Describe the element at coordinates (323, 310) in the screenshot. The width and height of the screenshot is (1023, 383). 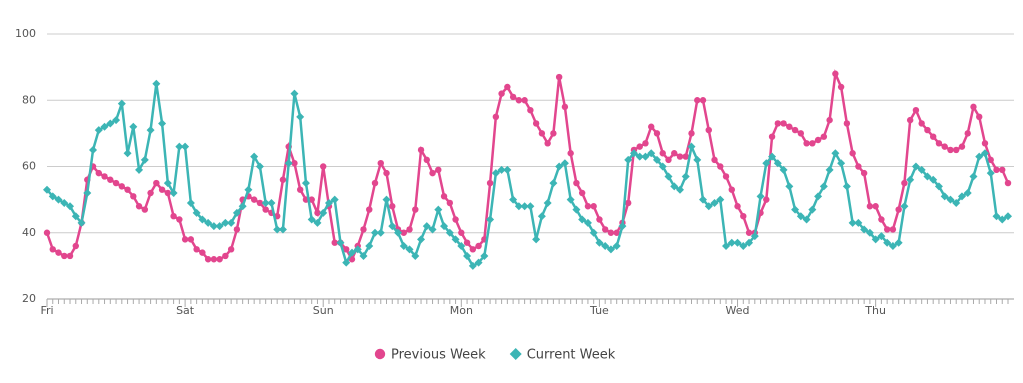
I see `x-tick-label: Sun` at that location.